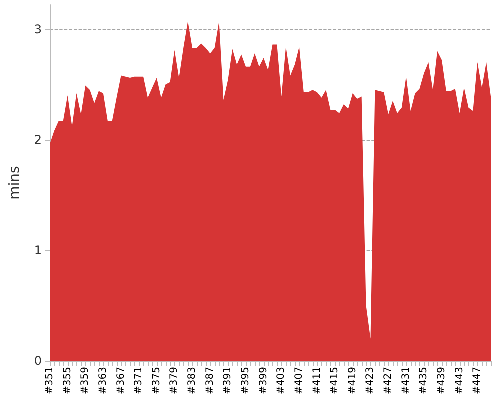  I want to click on x-tick-label: #395, so click(246, 380).